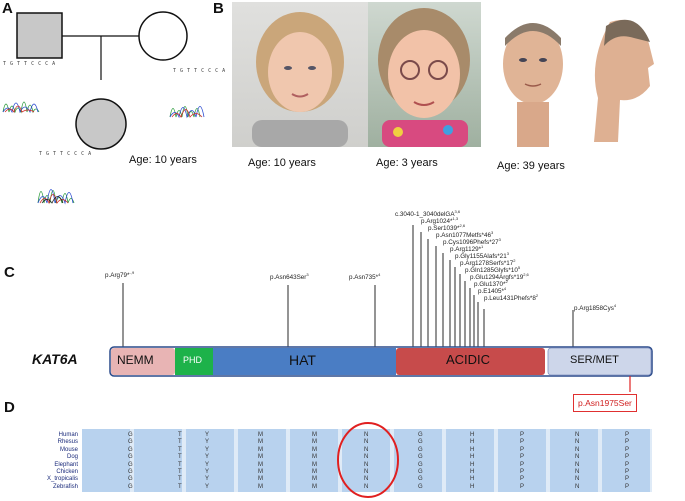 The height and width of the screenshot is (501, 685). I want to click on variant-label-ser1039: p.Ser1039*2,6, so click(447, 228).